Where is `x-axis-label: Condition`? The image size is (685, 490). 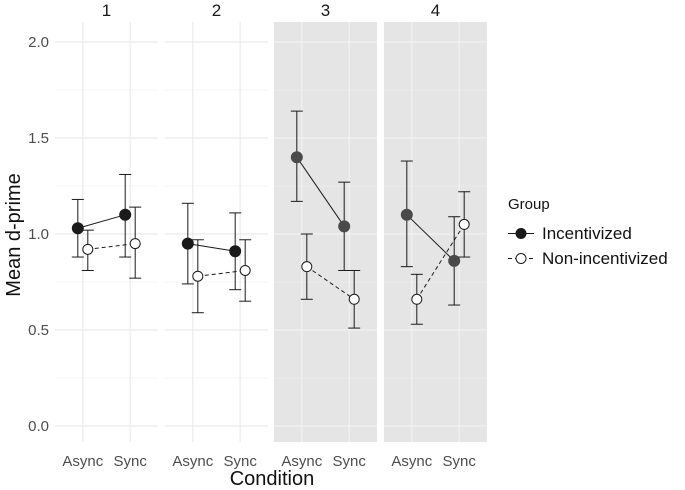
x-axis-label: Condition is located at coordinates (272, 479).